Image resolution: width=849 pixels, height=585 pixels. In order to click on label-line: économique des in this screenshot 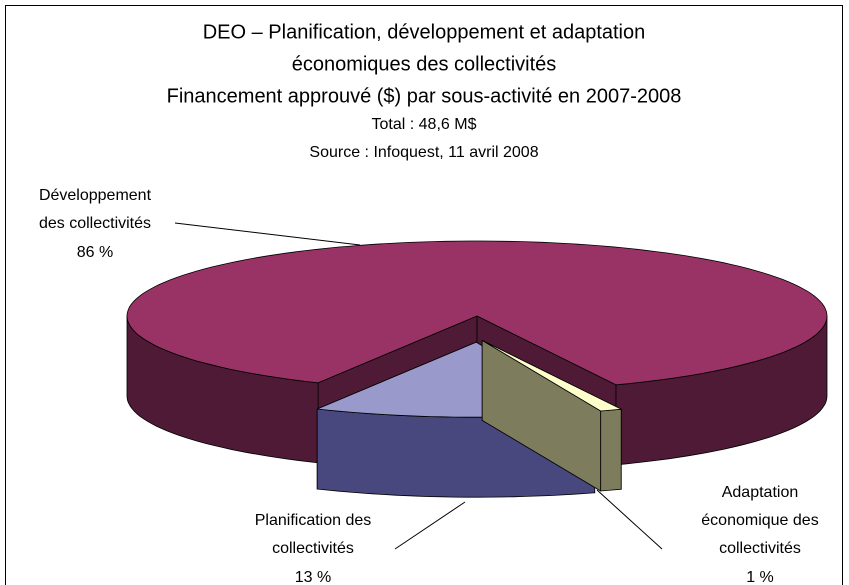, I will do `click(759, 520)`.